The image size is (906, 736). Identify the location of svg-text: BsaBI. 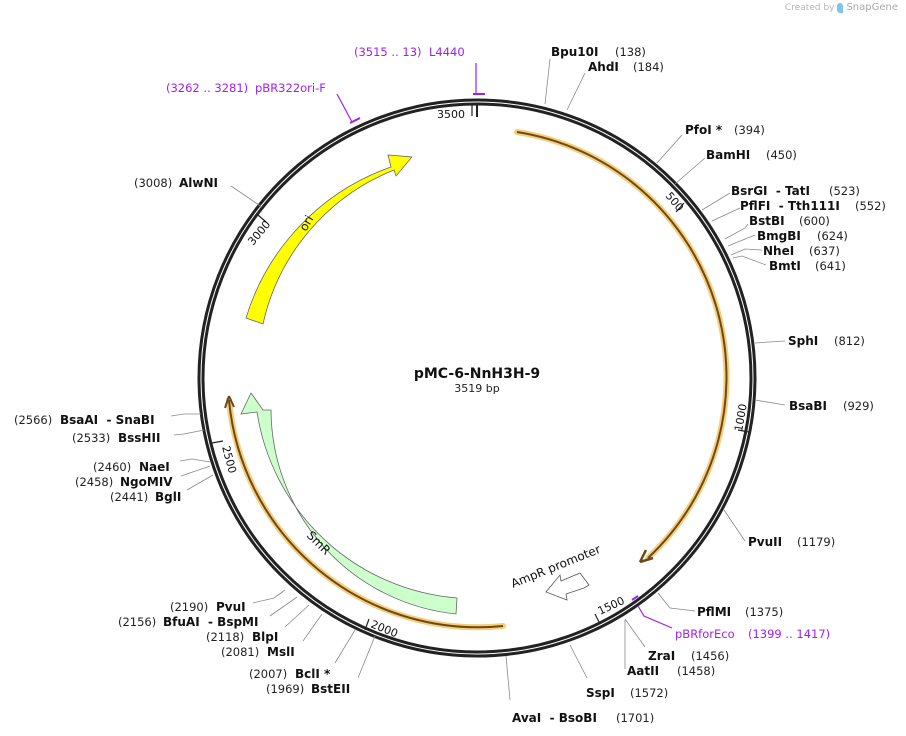
(808, 406).